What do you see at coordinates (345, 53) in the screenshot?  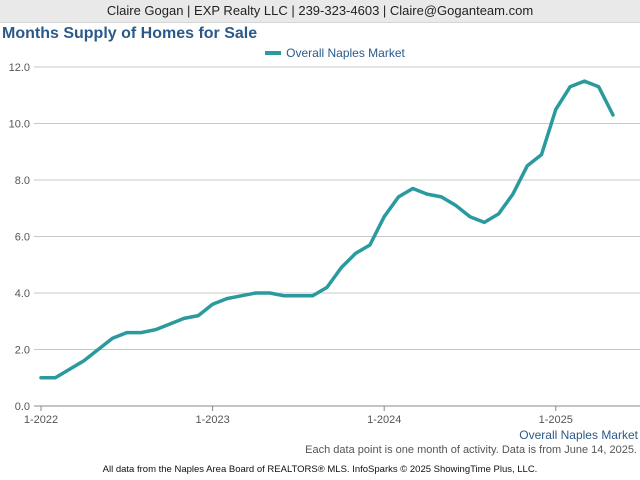 I see `legend-label: Overall Naples Market` at bounding box center [345, 53].